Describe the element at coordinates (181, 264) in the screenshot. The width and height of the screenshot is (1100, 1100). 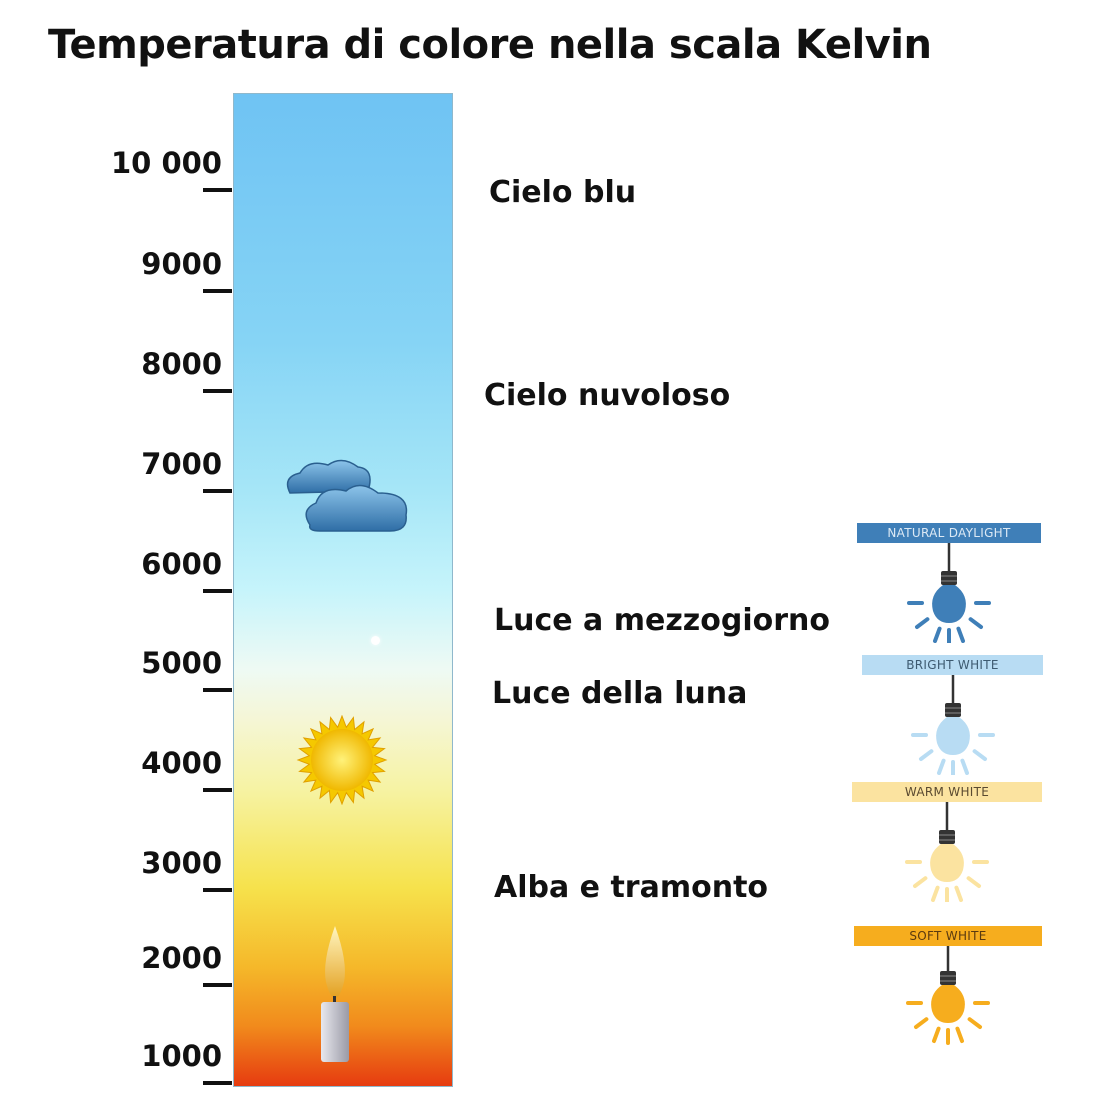
I see `tick-label: 9000` at that location.